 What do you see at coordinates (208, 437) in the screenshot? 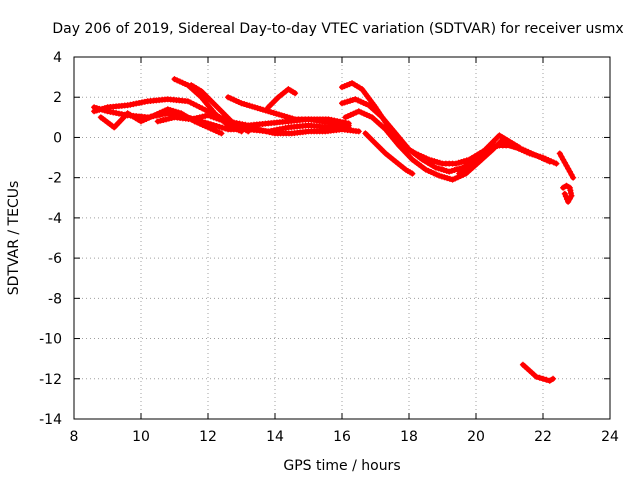
I see `x-tick-label: 12` at bounding box center [208, 437].